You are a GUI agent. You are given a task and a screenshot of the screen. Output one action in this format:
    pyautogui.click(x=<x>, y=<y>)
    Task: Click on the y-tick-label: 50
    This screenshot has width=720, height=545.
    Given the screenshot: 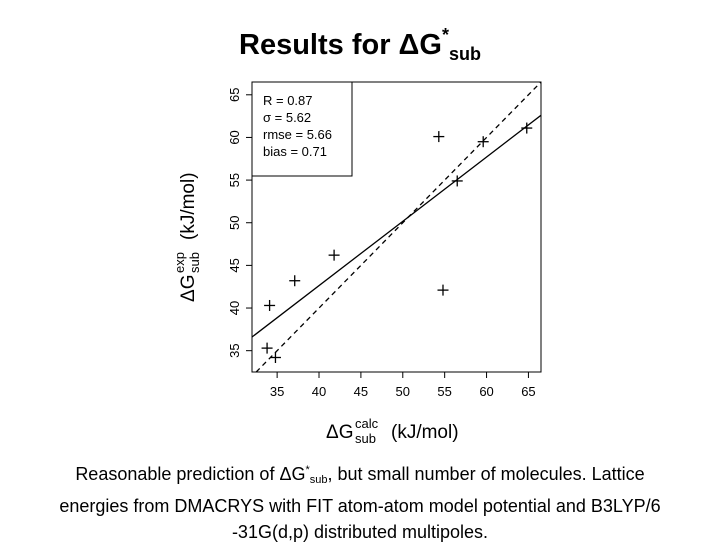 What is the action you would take?
    pyautogui.click(x=234, y=223)
    